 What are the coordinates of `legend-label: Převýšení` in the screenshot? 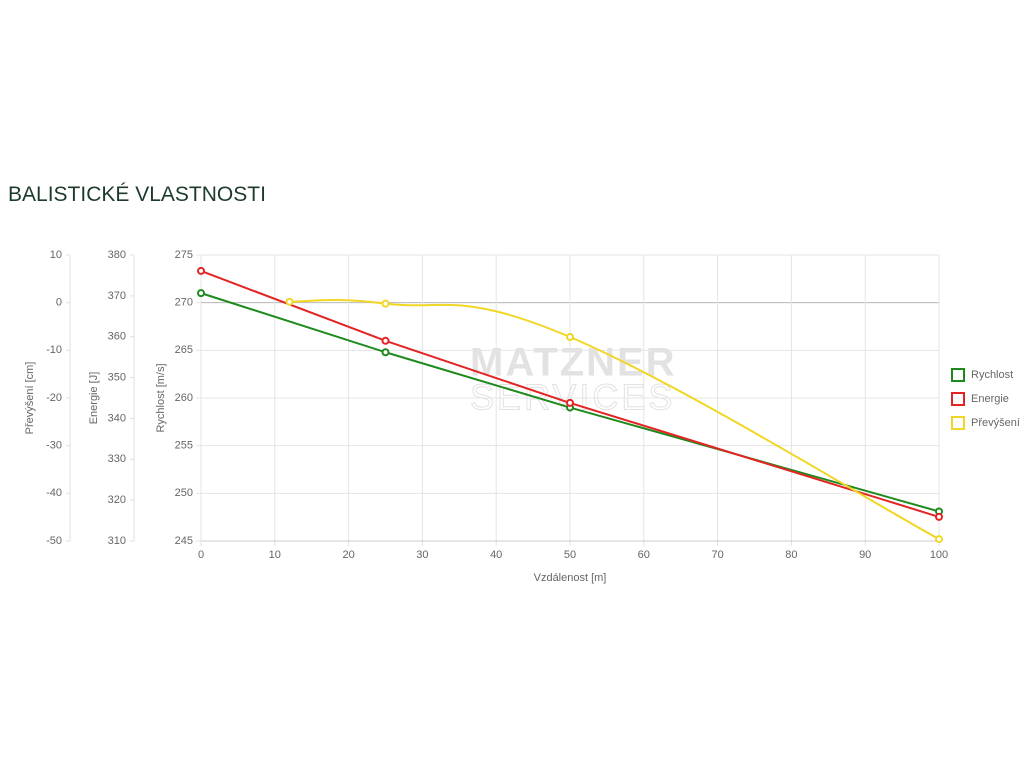 It's located at (995, 423).